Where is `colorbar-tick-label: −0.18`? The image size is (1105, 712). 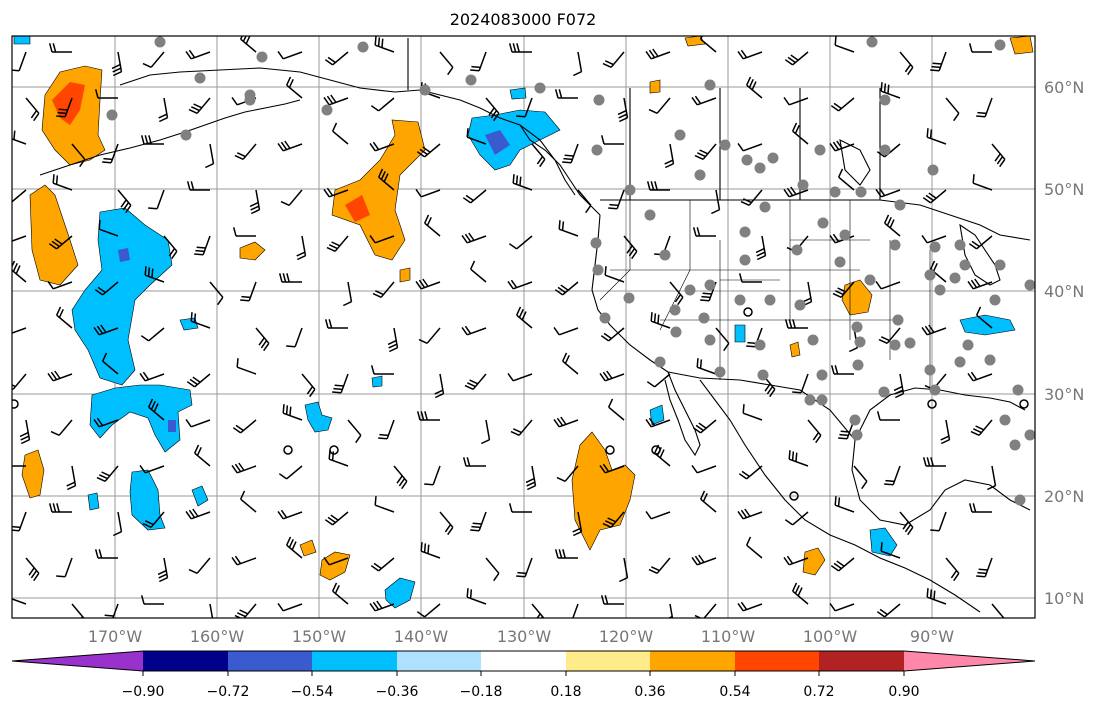 colorbar-tick-label: −0.18 is located at coordinates (481, 692).